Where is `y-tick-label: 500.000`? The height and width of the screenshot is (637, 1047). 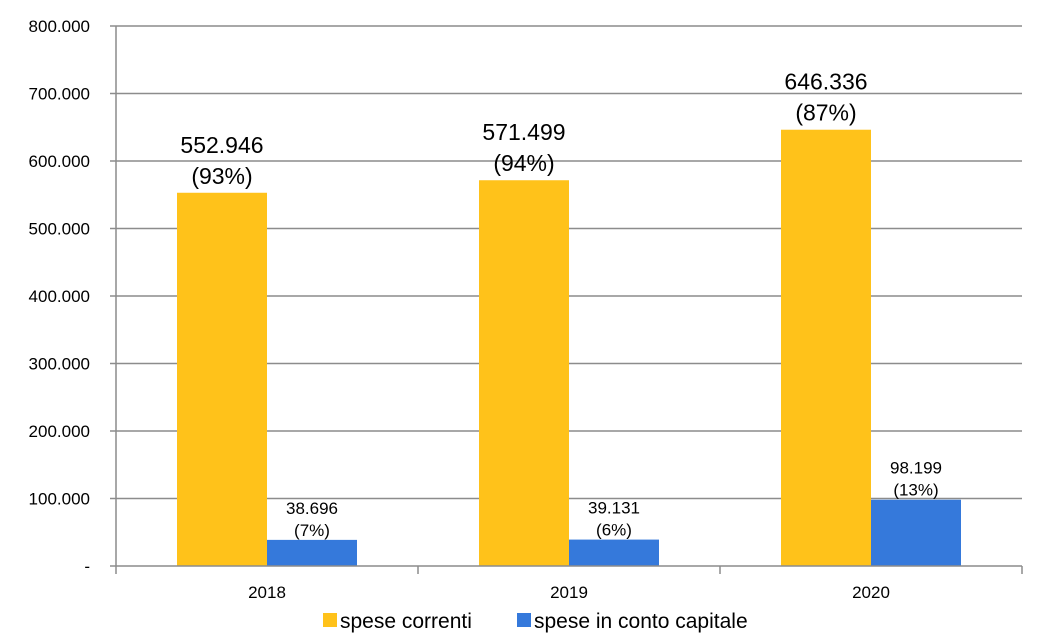
y-tick-label: 500.000 is located at coordinates (59, 229).